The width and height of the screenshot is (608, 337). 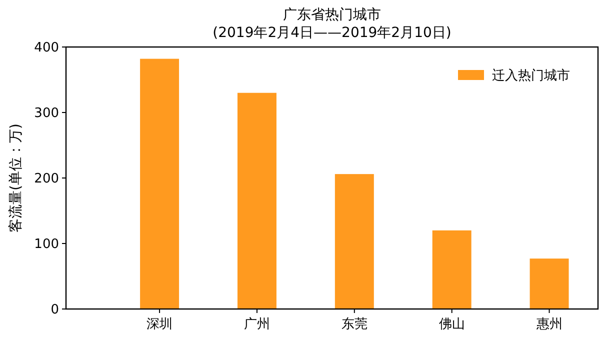 What do you see at coordinates (46, 244) in the screenshot?
I see `y-tick-label: 100` at bounding box center [46, 244].